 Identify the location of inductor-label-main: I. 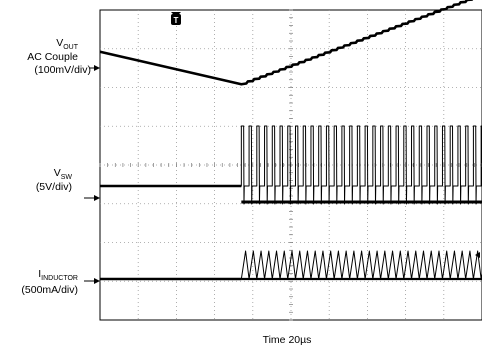
(39, 274).